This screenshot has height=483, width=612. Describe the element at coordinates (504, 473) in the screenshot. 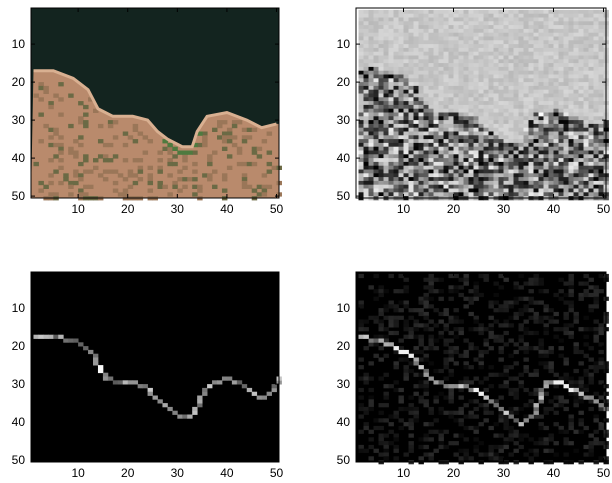

I see `x-tick-label: 30` at that location.